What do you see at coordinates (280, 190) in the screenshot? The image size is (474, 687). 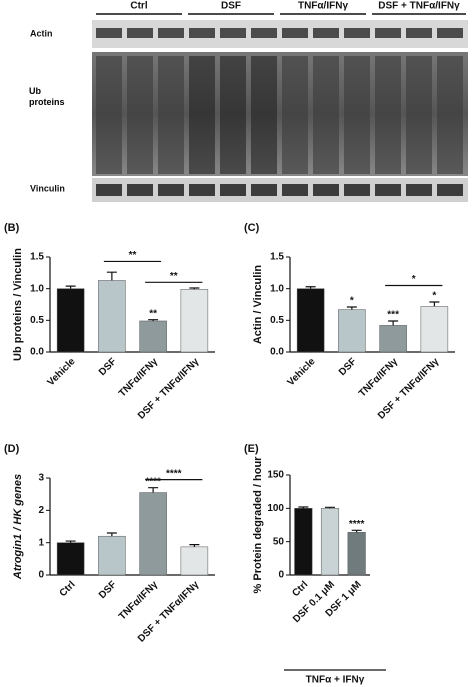 I see `blot-vinculin` at bounding box center [280, 190].